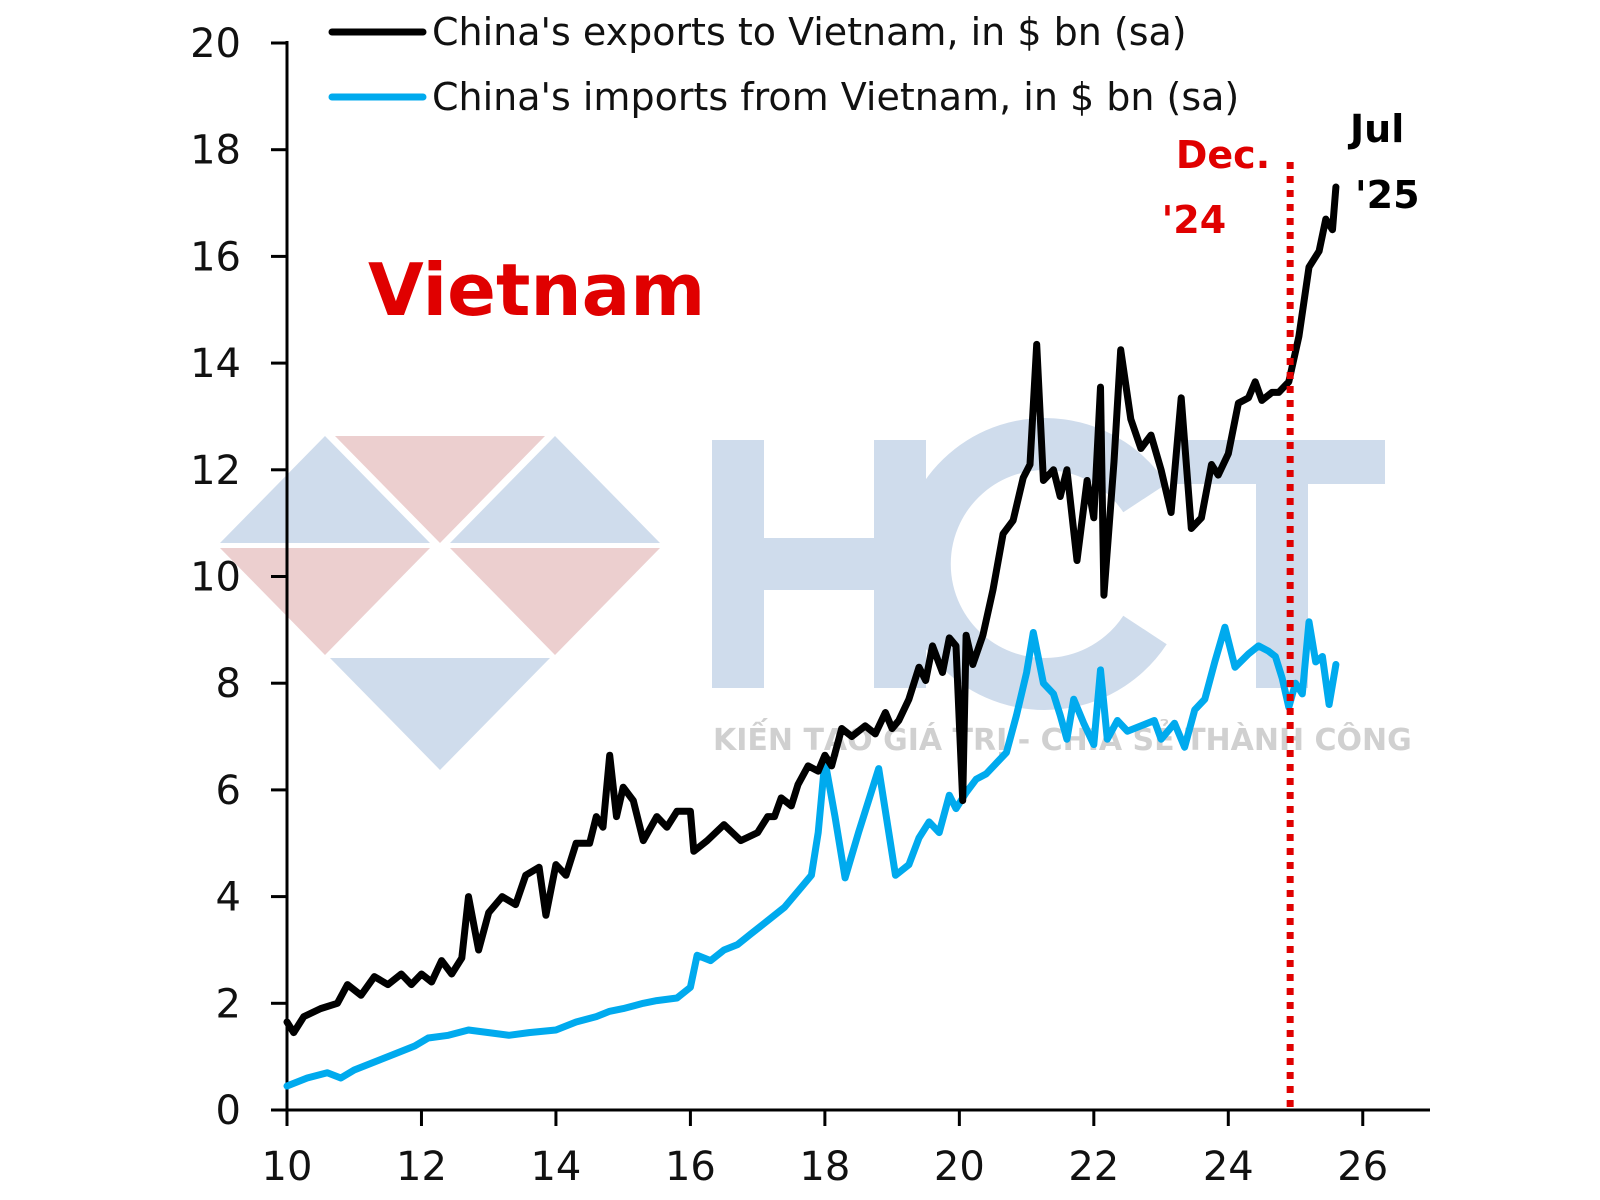  Describe the element at coordinates (690, 1167) in the screenshot. I see `x-tick-label: 16` at that location.